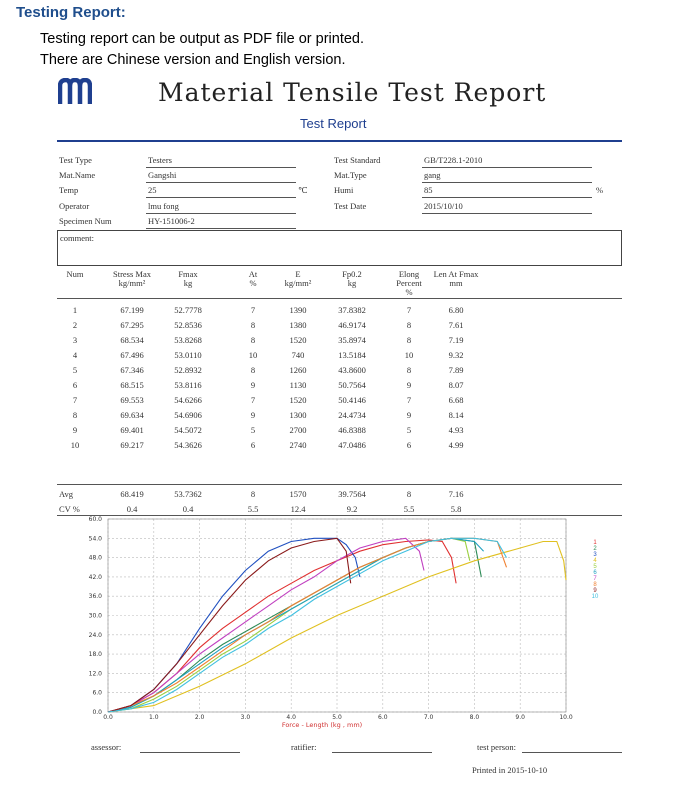 This screenshot has width=678, height=789. I want to click on legend-entry: 7, so click(595, 579).